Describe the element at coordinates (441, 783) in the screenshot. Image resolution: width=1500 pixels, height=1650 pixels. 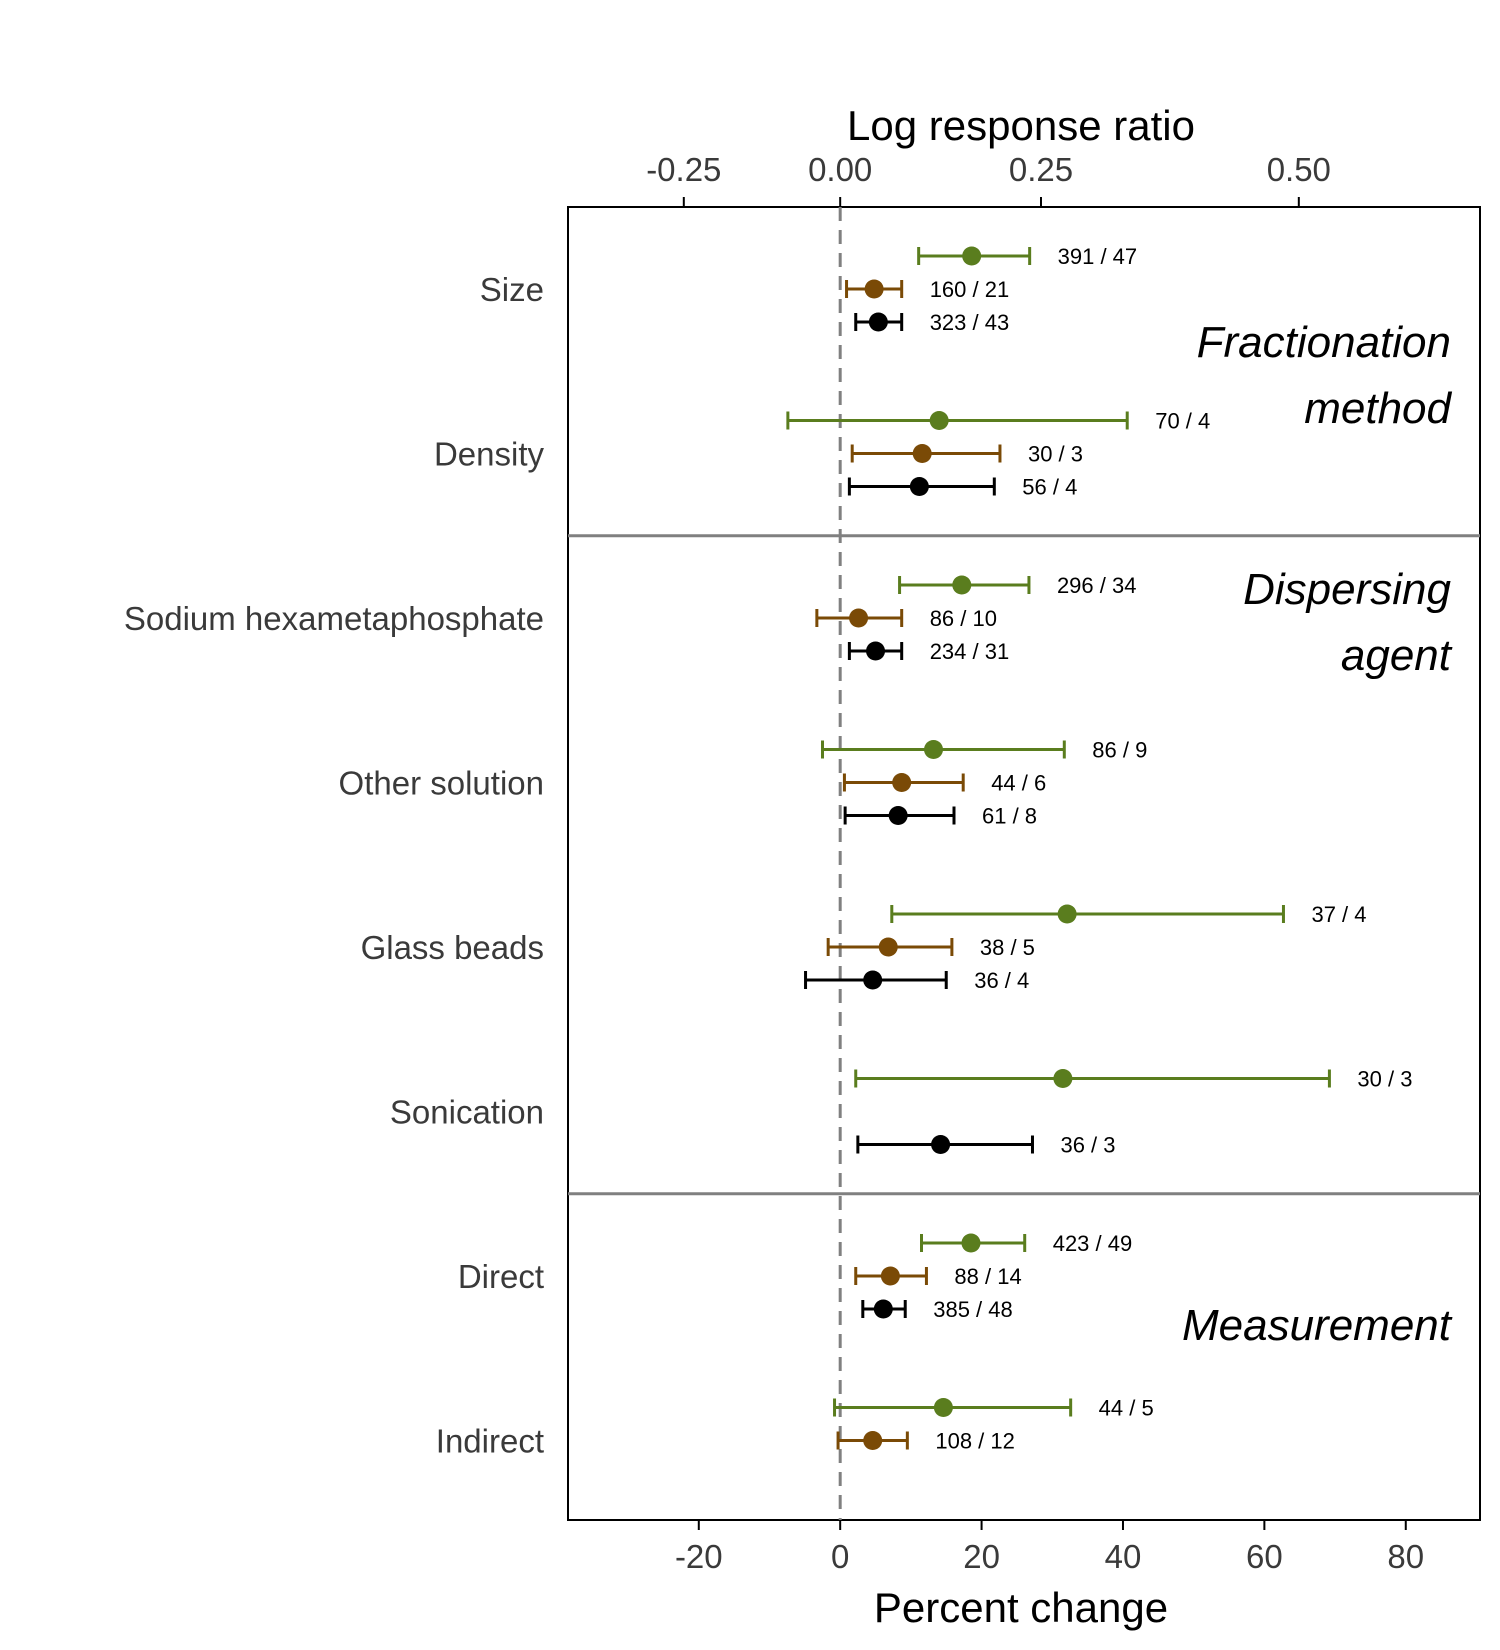
I see `category-label: Other solution` at that location.